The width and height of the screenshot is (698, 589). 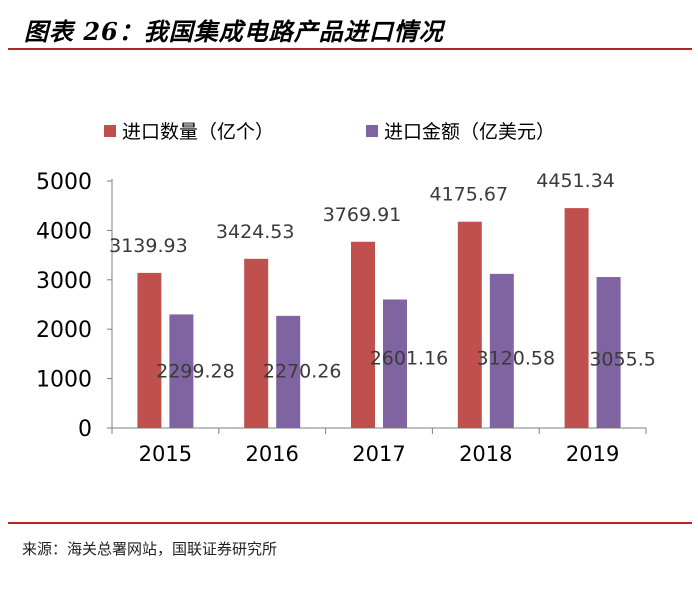 I want to click on legend-label-value: 进口金额（亿美元）, so click(x=469, y=132).